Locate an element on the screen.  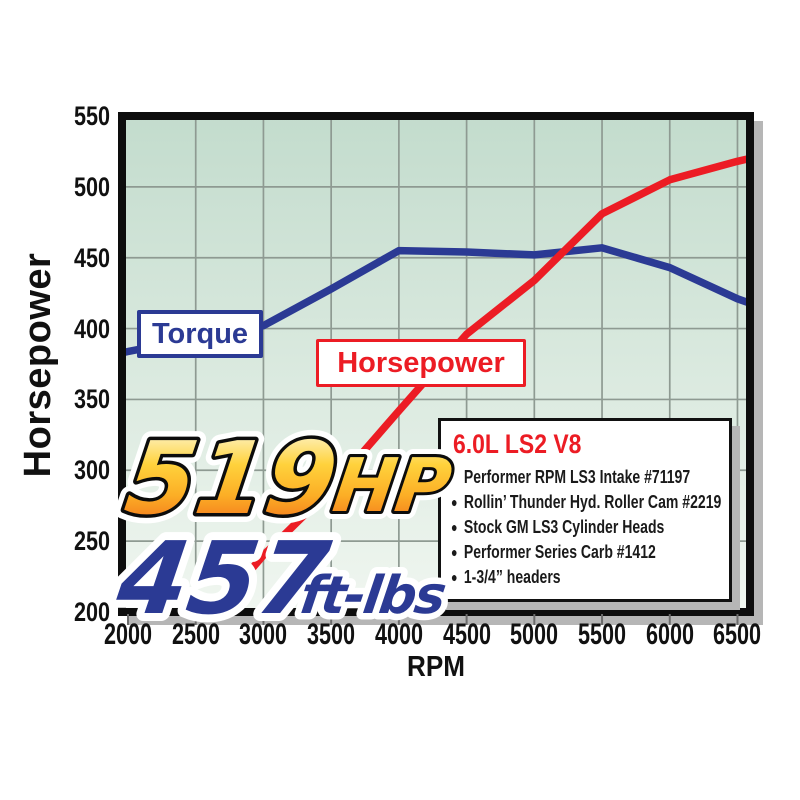
y-tick-label-350: 350 is located at coordinates (91, 399).